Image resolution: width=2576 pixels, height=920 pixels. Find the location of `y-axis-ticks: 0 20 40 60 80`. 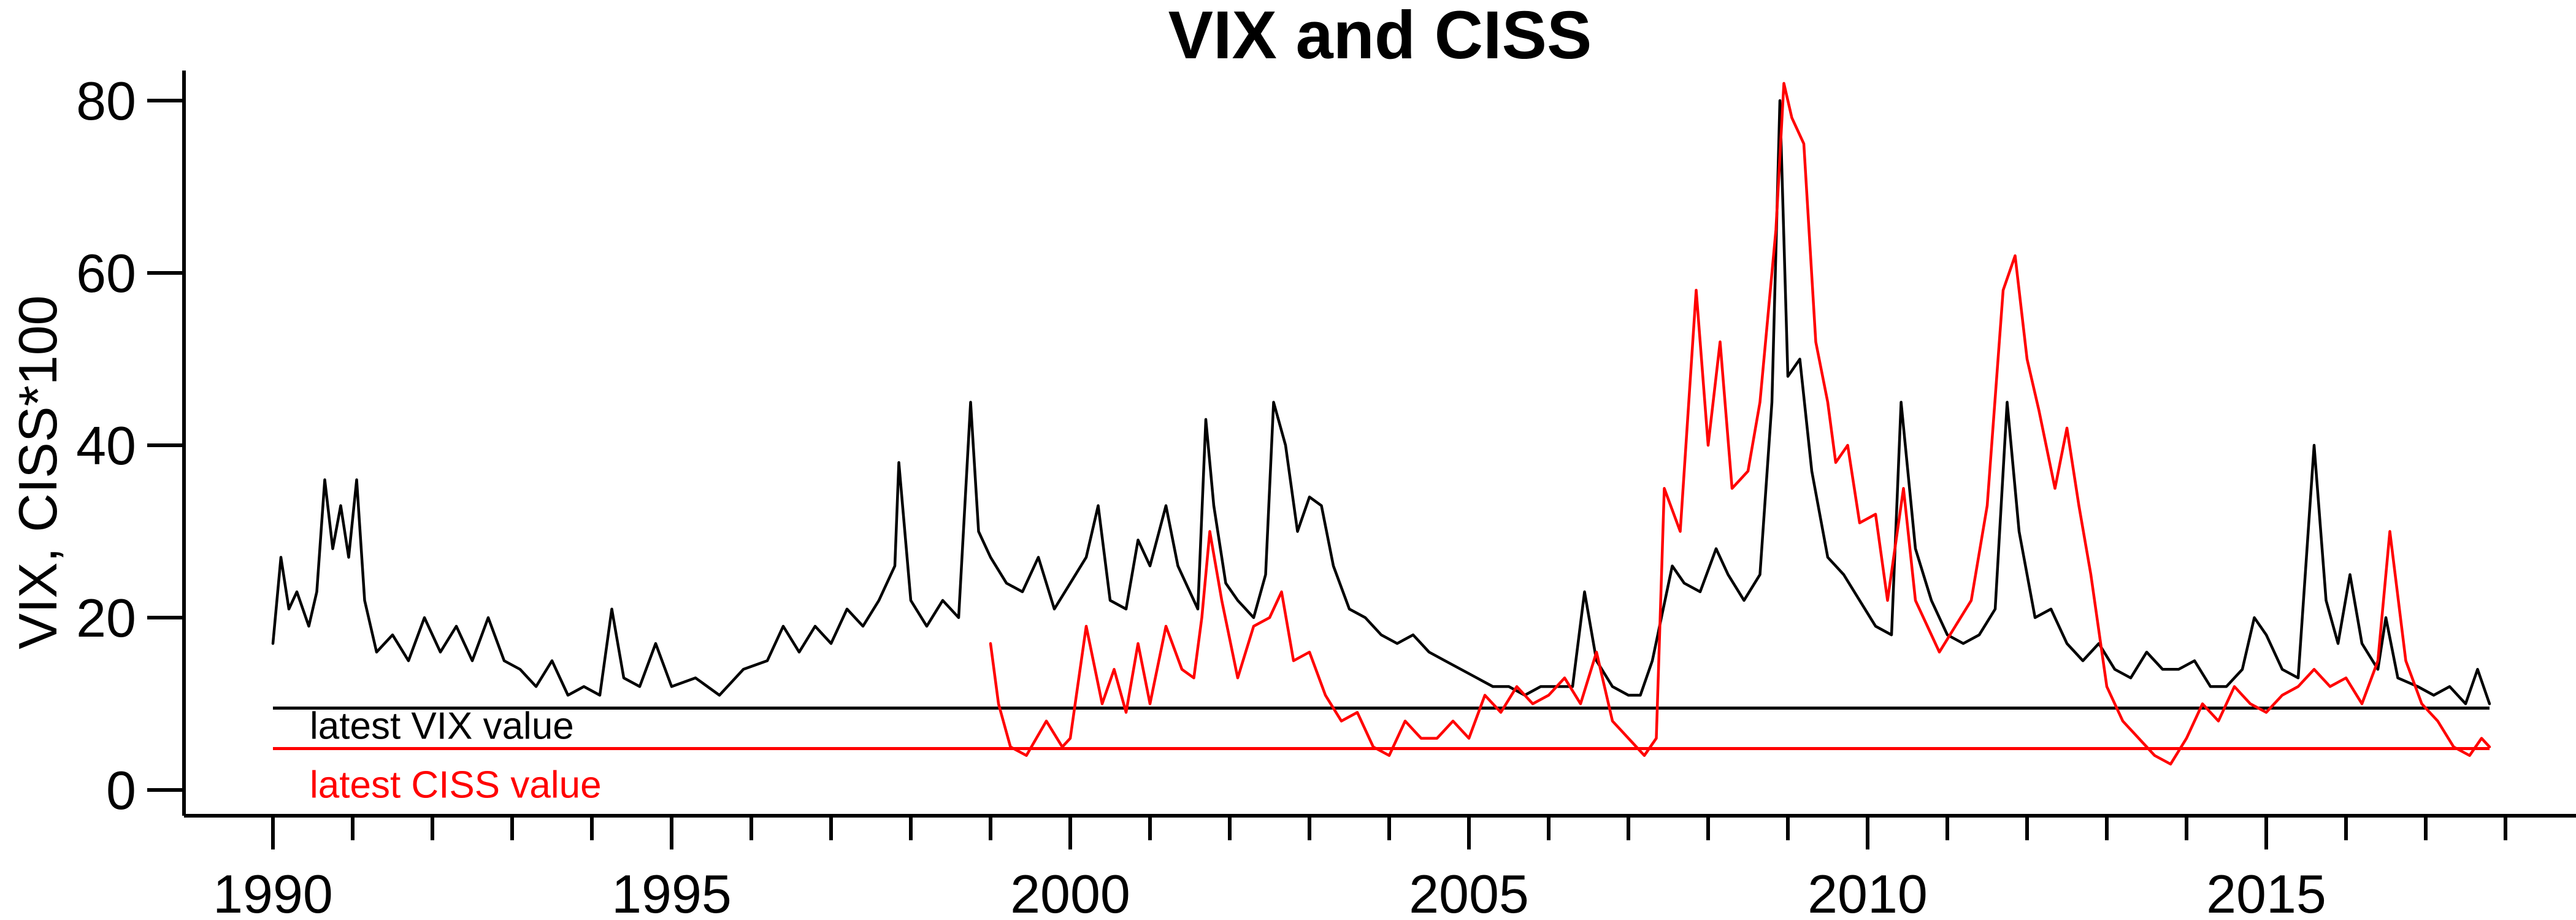

y-axis-ticks: 0 20 40 60 80 is located at coordinates (130, 446).